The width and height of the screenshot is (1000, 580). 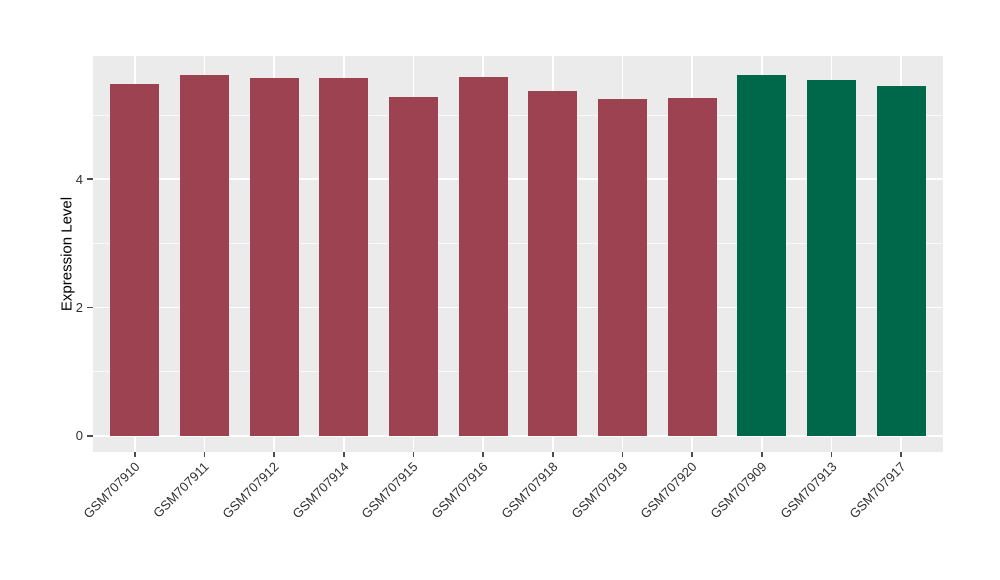 What do you see at coordinates (135, 259) in the screenshot?
I see `bar-GSM707910` at bounding box center [135, 259].